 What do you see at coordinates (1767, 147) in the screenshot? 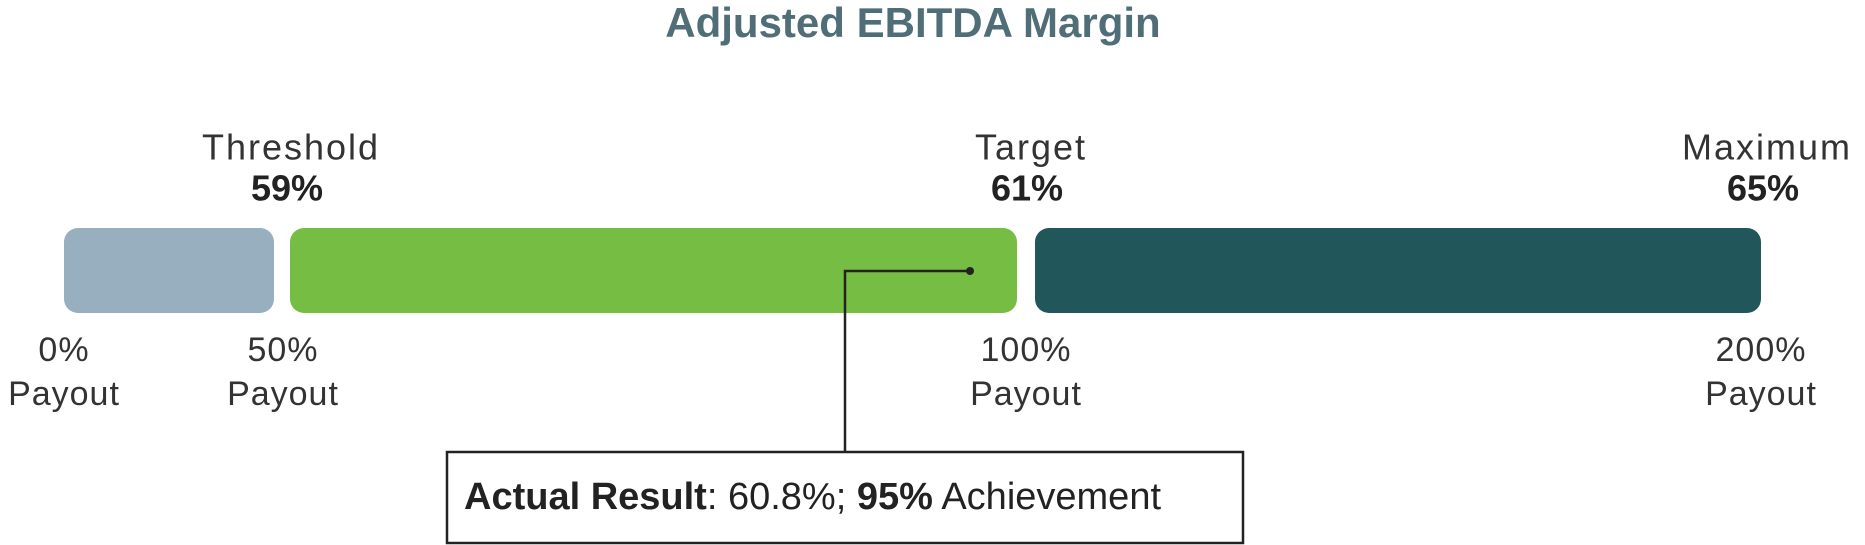
I see `level-label: Maximum` at bounding box center [1767, 147].